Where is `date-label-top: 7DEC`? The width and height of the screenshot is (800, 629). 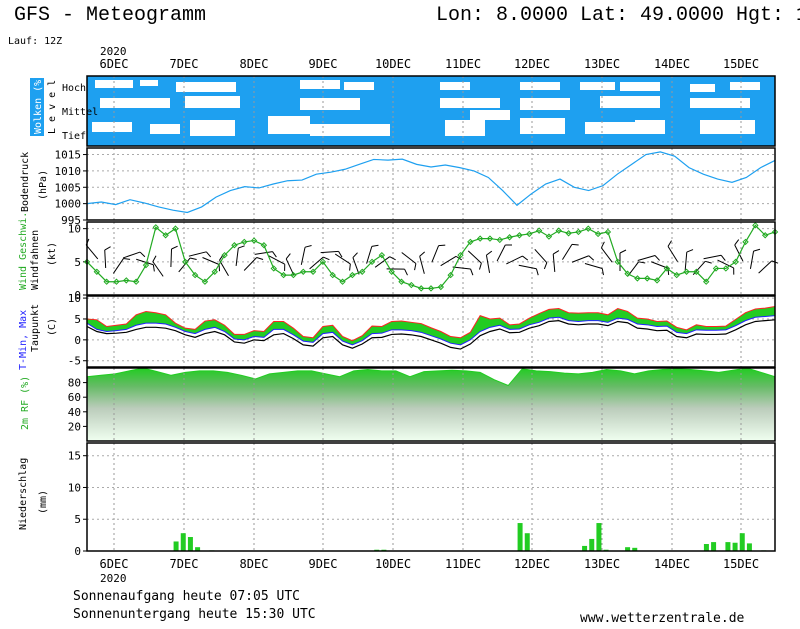
date-label-top: 7DEC is located at coordinates (184, 64).